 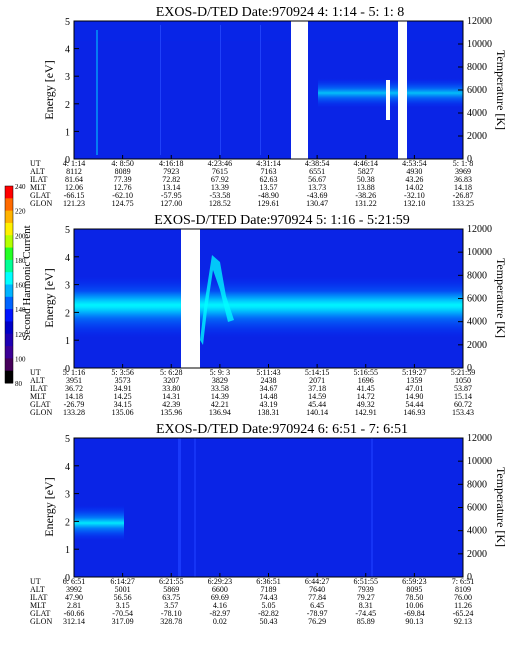 I want to click on info-cell: 34.67, so click(x=269, y=388).